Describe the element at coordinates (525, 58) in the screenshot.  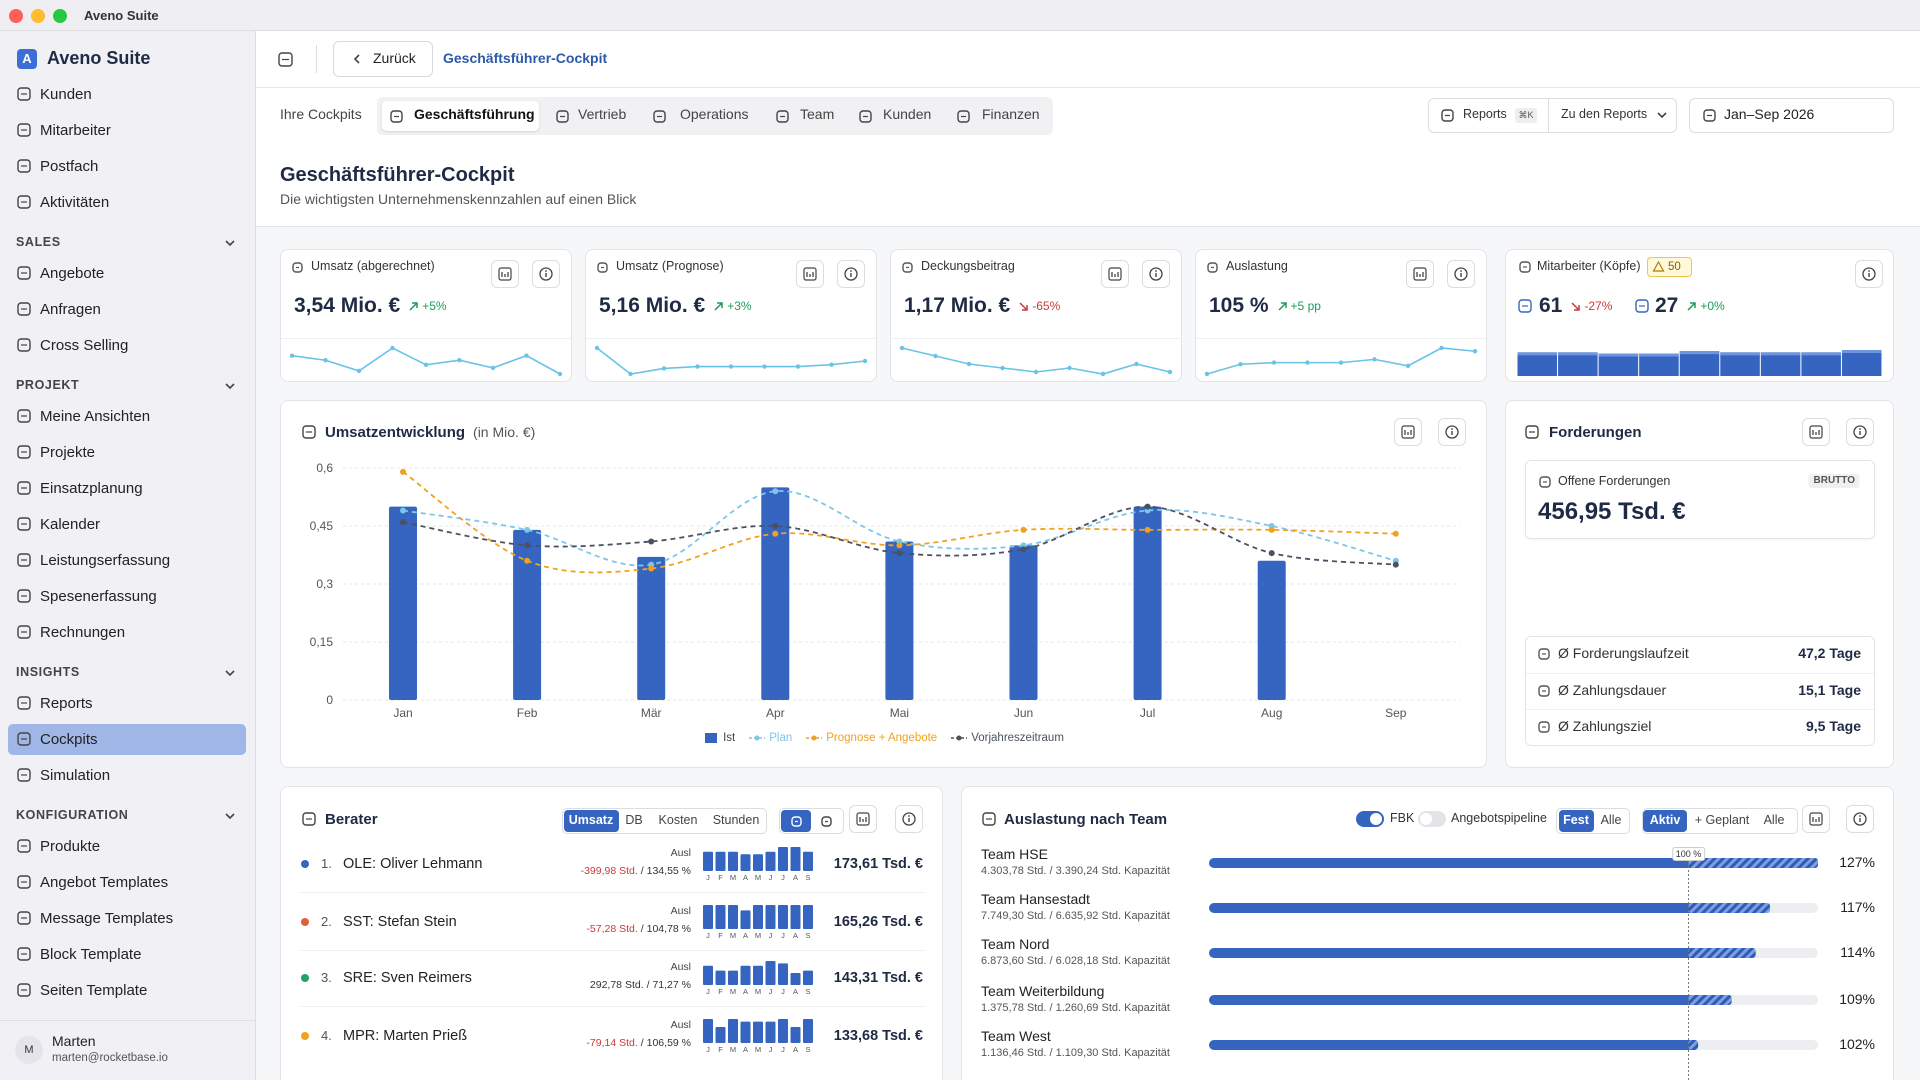
I see `breadcrumb: Geschäftsführer-Cockpit` at that location.